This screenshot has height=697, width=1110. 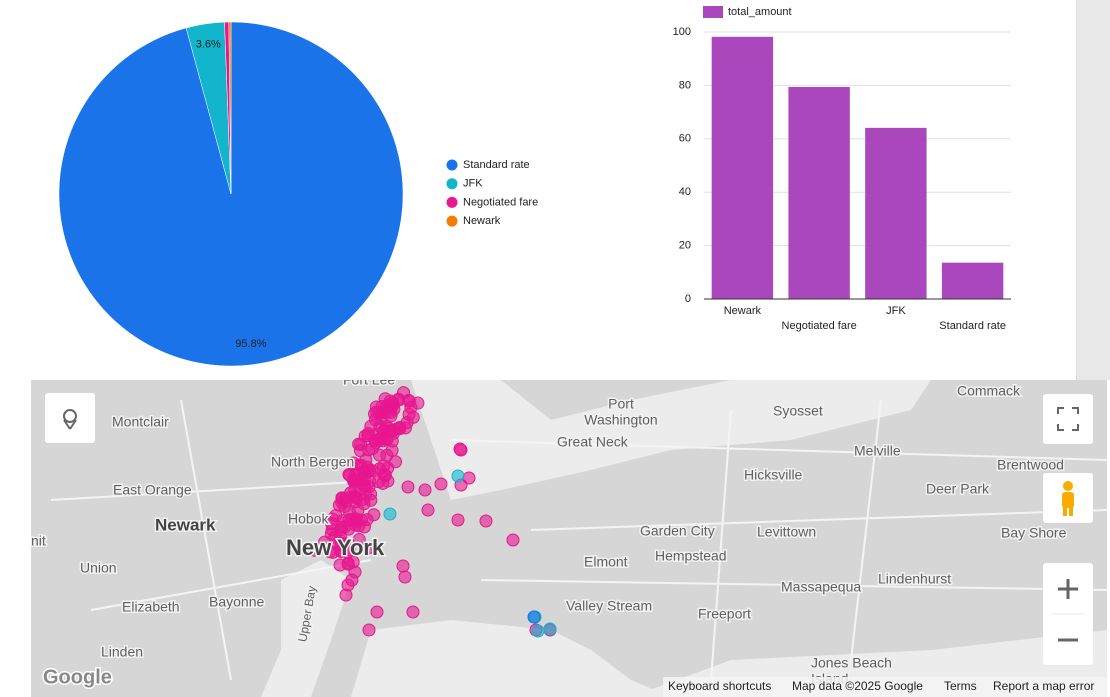 I want to click on place-label: Elmont, so click(x=606, y=562).